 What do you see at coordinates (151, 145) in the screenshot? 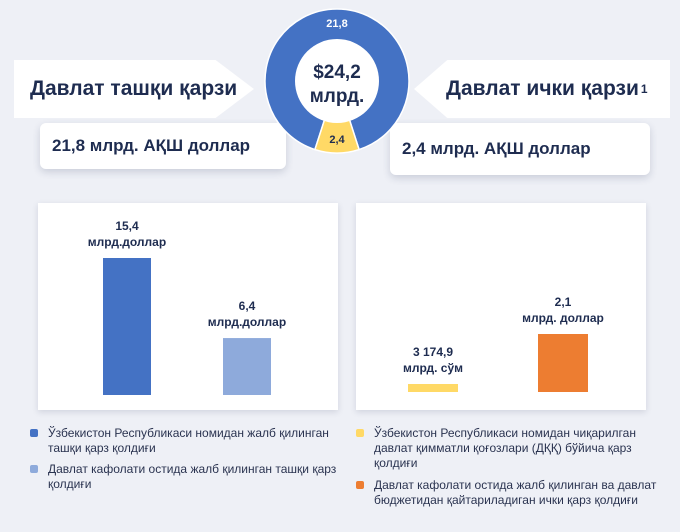
I see `external-debt-amount: 21,8 млрд. АҚШ доллар` at bounding box center [151, 145].